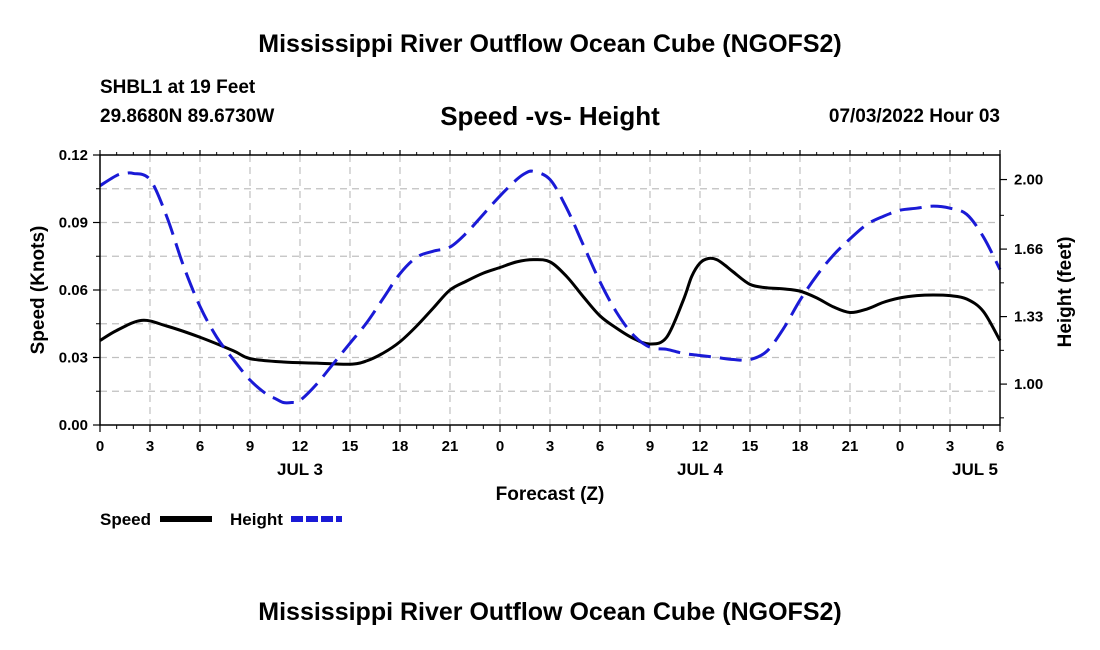 The image size is (1100, 650). What do you see at coordinates (187, 116) in the screenshot?
I see `station-coordinates: 29.8680N 89.6730W` at bounding box center [187, 116].